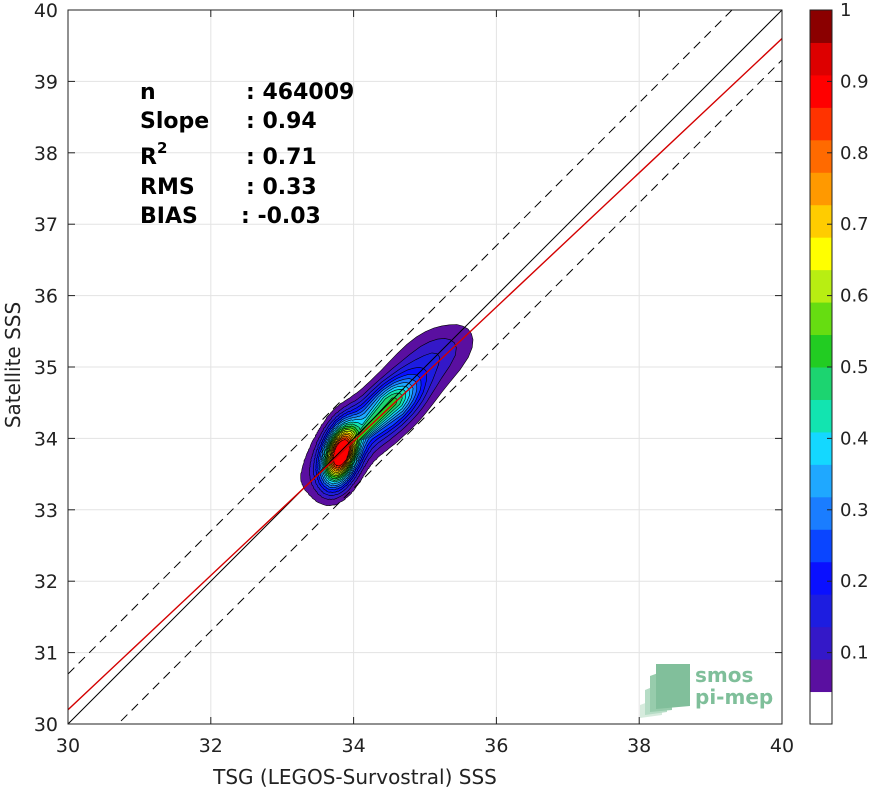  I want to click on y-tick-label: 36, so click(46, 297).